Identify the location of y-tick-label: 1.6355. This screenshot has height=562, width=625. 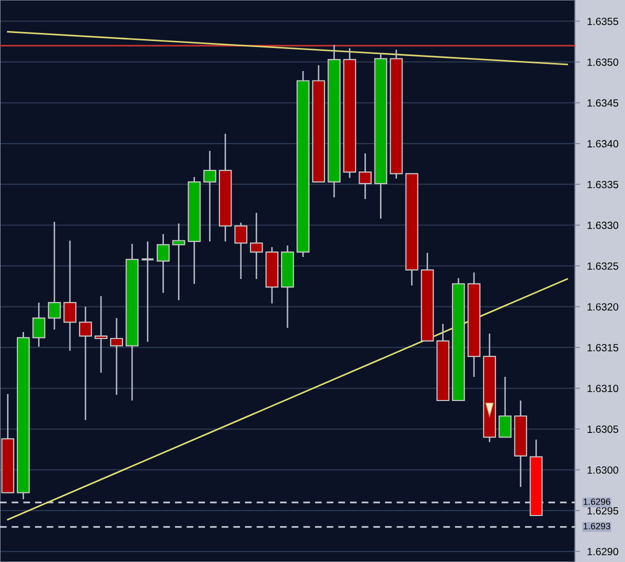
(603, 22).